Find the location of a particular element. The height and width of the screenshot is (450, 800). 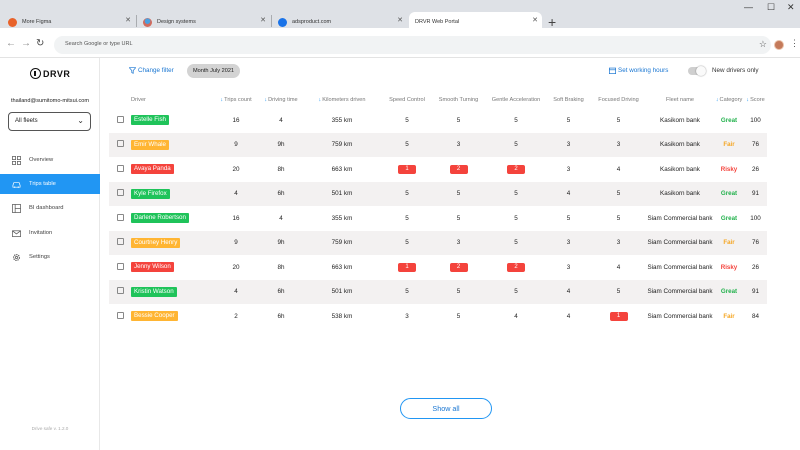

speed-control-column-header: Speed Control is located at coordinates (407, 100).